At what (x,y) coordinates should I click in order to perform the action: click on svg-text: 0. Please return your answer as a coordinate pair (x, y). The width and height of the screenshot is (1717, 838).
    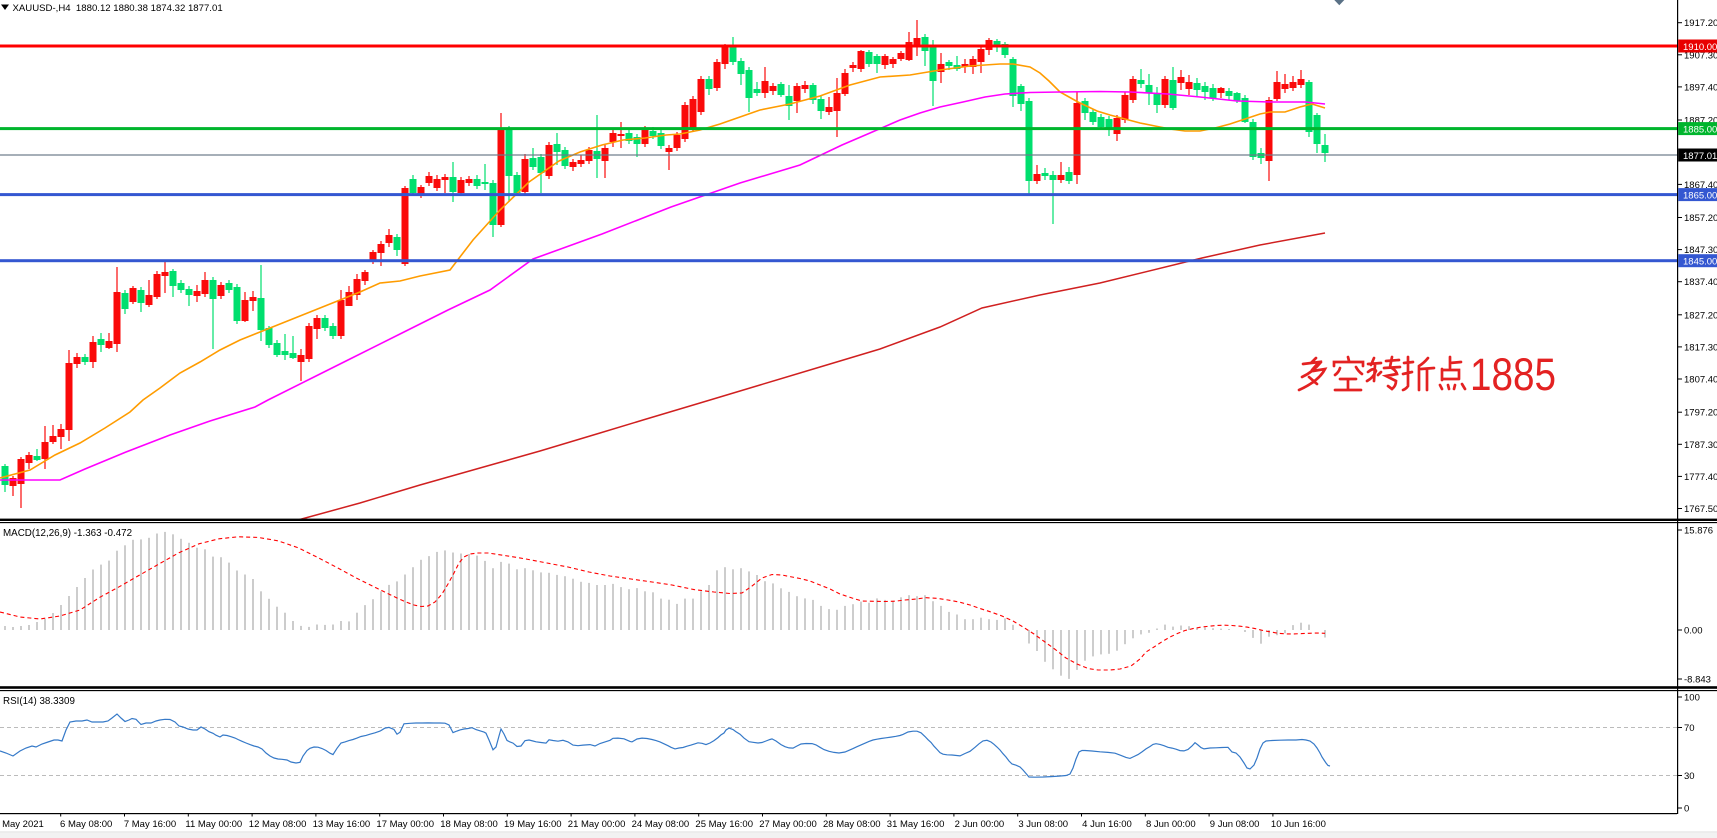
    Looking at the image, I should click on (1686, 809).